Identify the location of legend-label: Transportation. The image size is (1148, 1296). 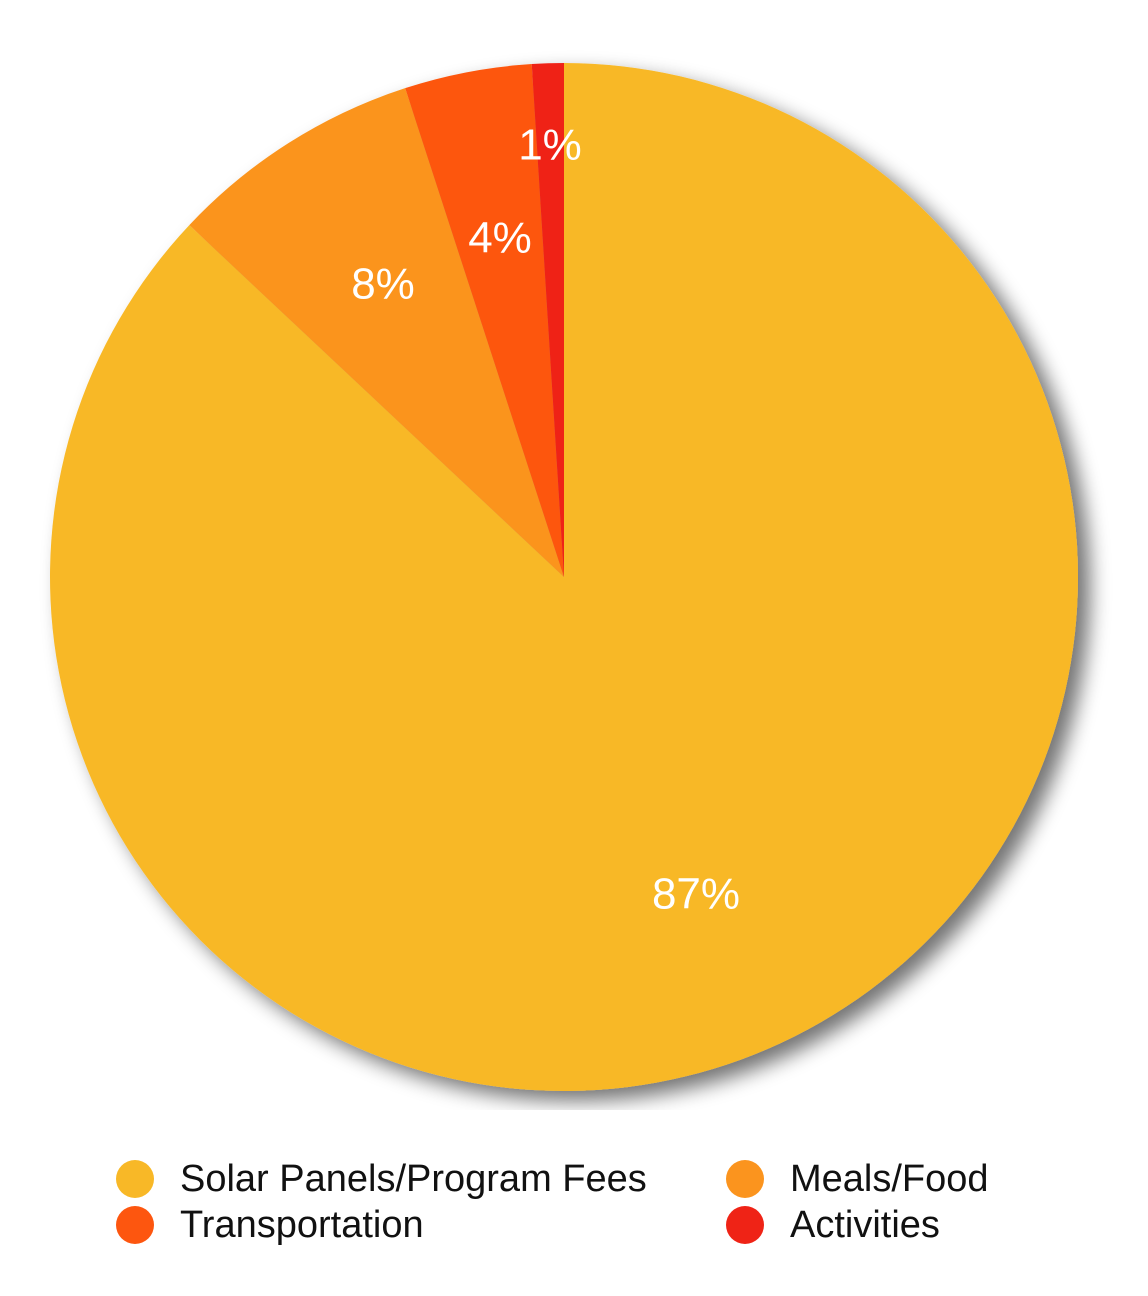
(302, 1224).